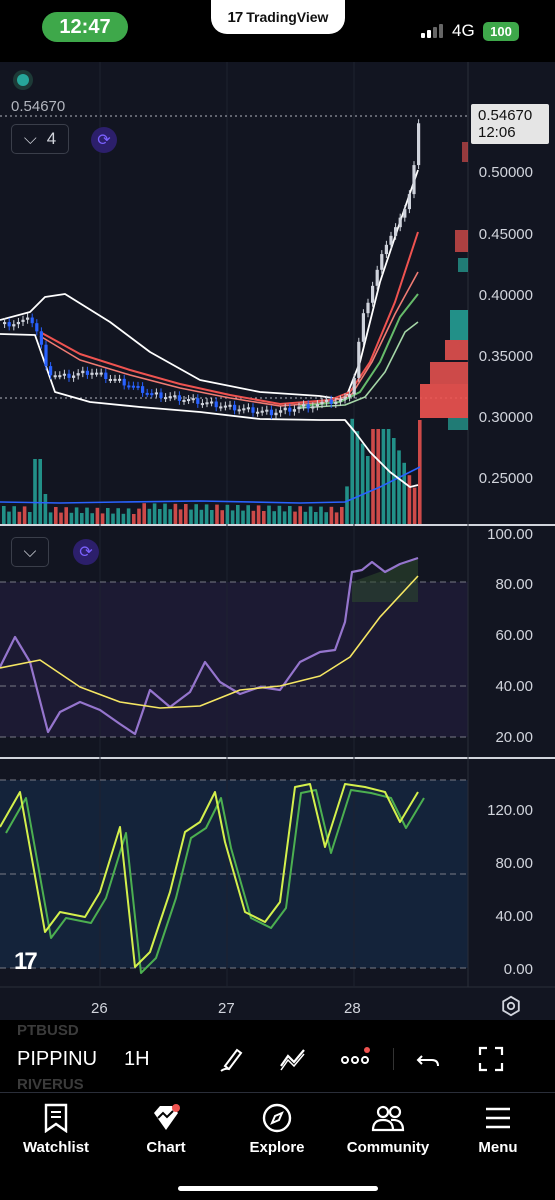 The width and height of the screenshot is (555, 1200). Describe the element at coordinates (432, 31) in the screenshot. I see `signal-icon` at that location.